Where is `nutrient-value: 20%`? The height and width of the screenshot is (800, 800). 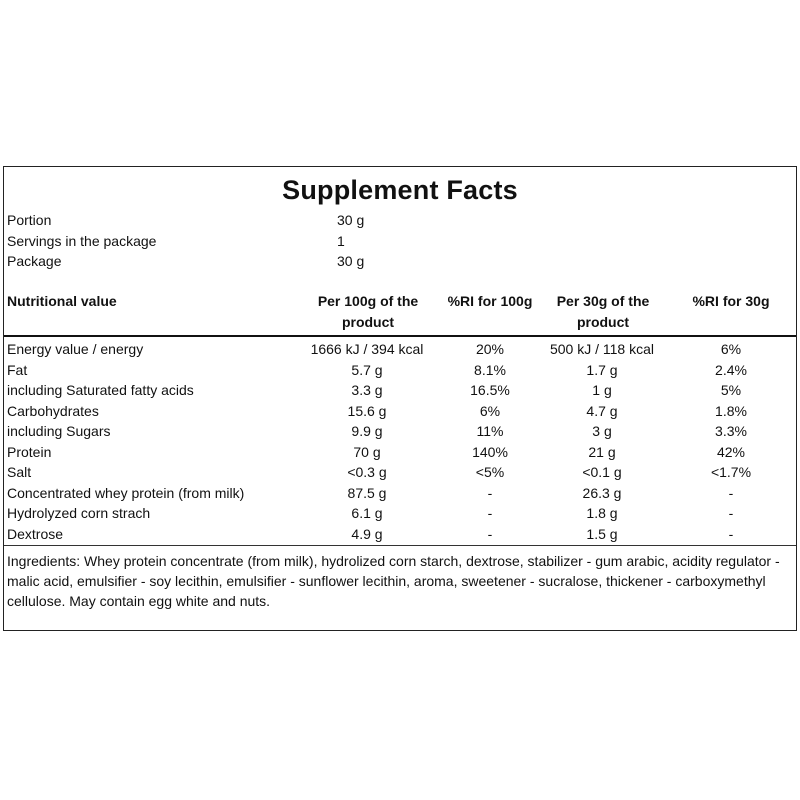 nutrient-value: 20% is located at coordinates (490, 349).